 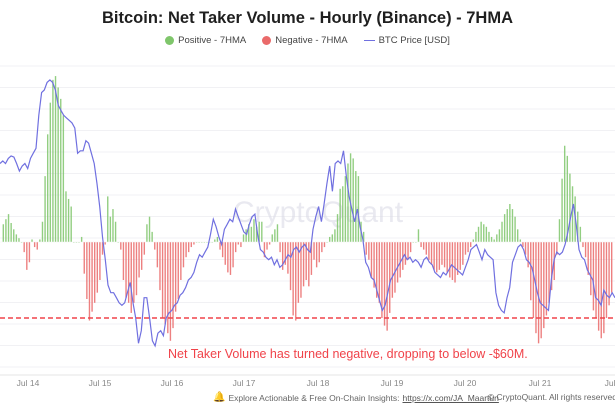 I want to click on x-tick-label: Jul 17, so click(x=244, y=383).